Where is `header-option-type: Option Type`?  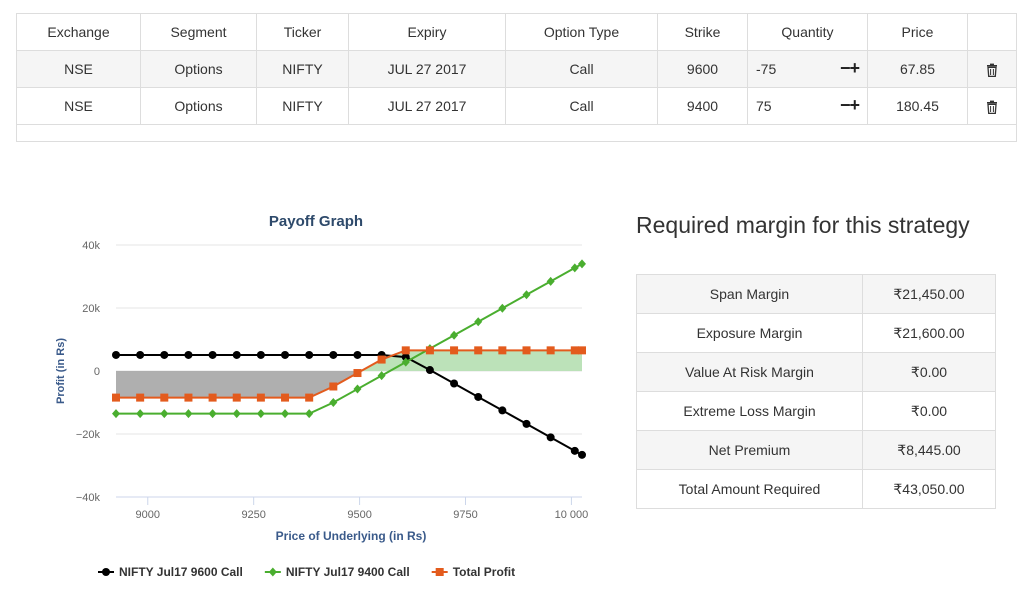 header-option-type: Option Type is located at coordinates (581, 32).